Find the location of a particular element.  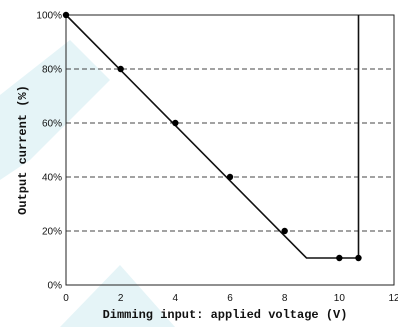

x-tick-label: 2 is located at coordinates (121, 298).